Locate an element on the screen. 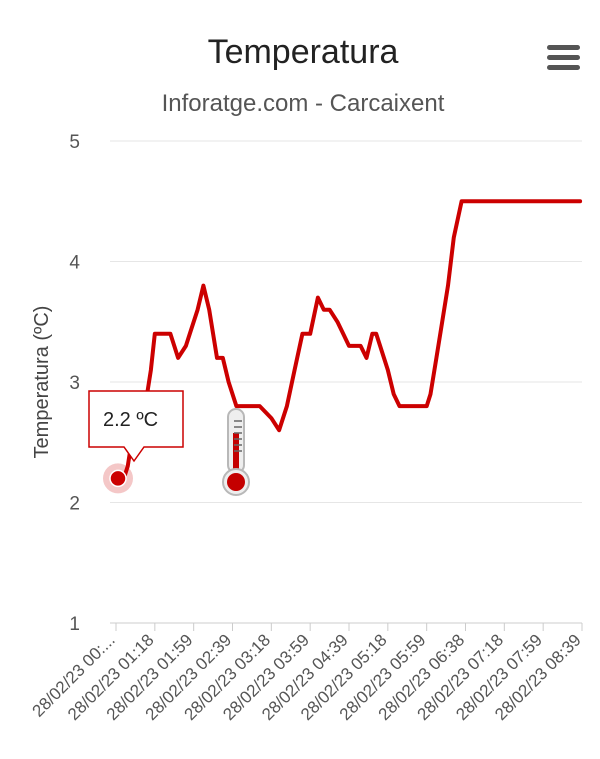  y-tick-label: 3 is located at coordinates (74, 383).